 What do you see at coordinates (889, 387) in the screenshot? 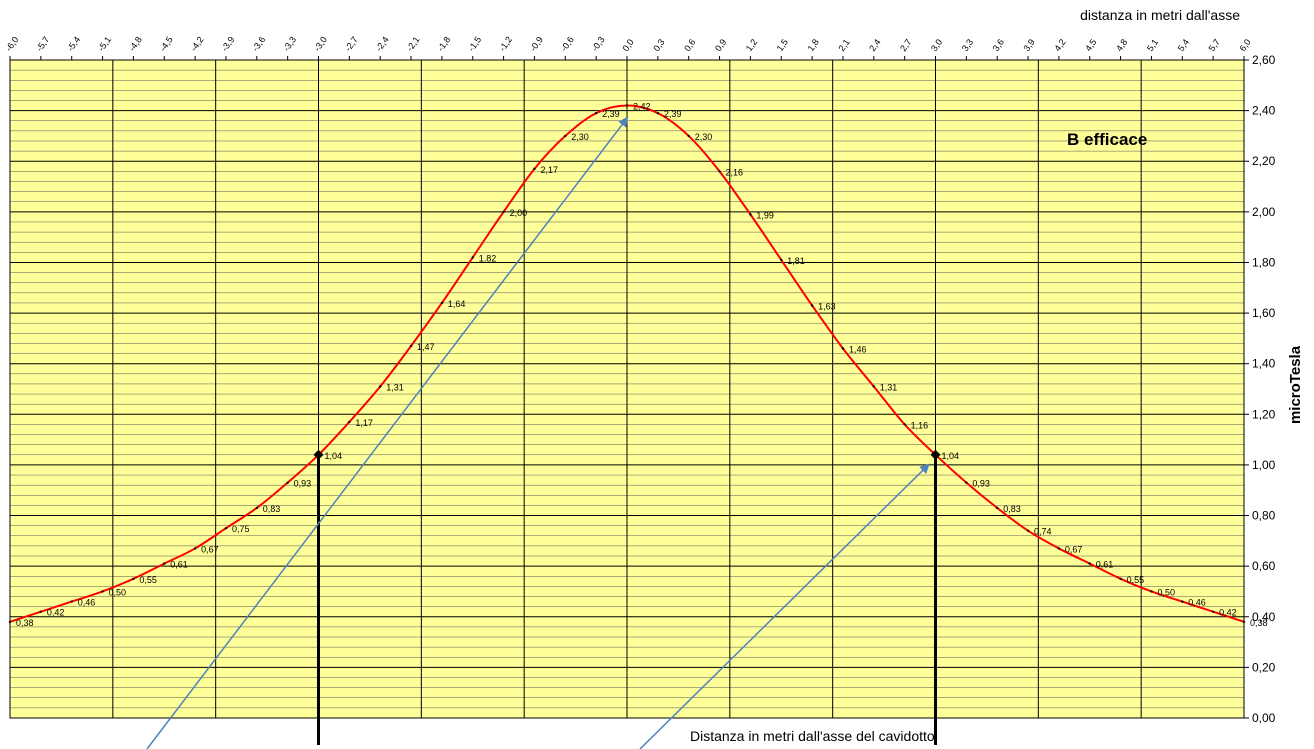
I see `data-label: 1,31` at bounding box center [889, 387].